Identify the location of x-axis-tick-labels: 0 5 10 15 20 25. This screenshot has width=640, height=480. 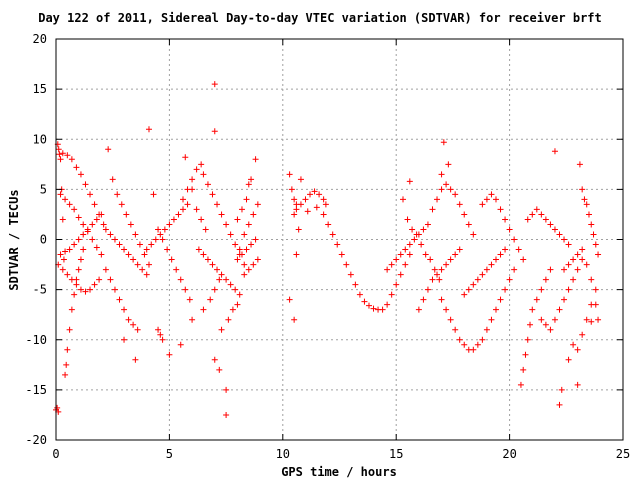
(341, 454).